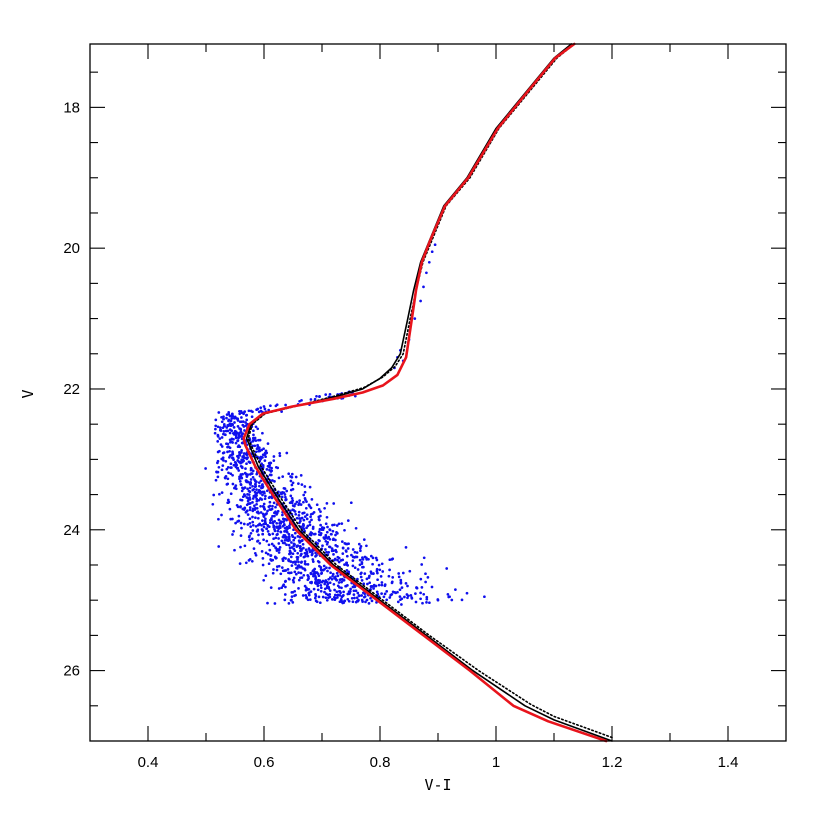 This screenshot has height=830, width=830. Describe the element at coordinates (496, 762) in the screenshot. I see `x-tick-label: 1` at that location.